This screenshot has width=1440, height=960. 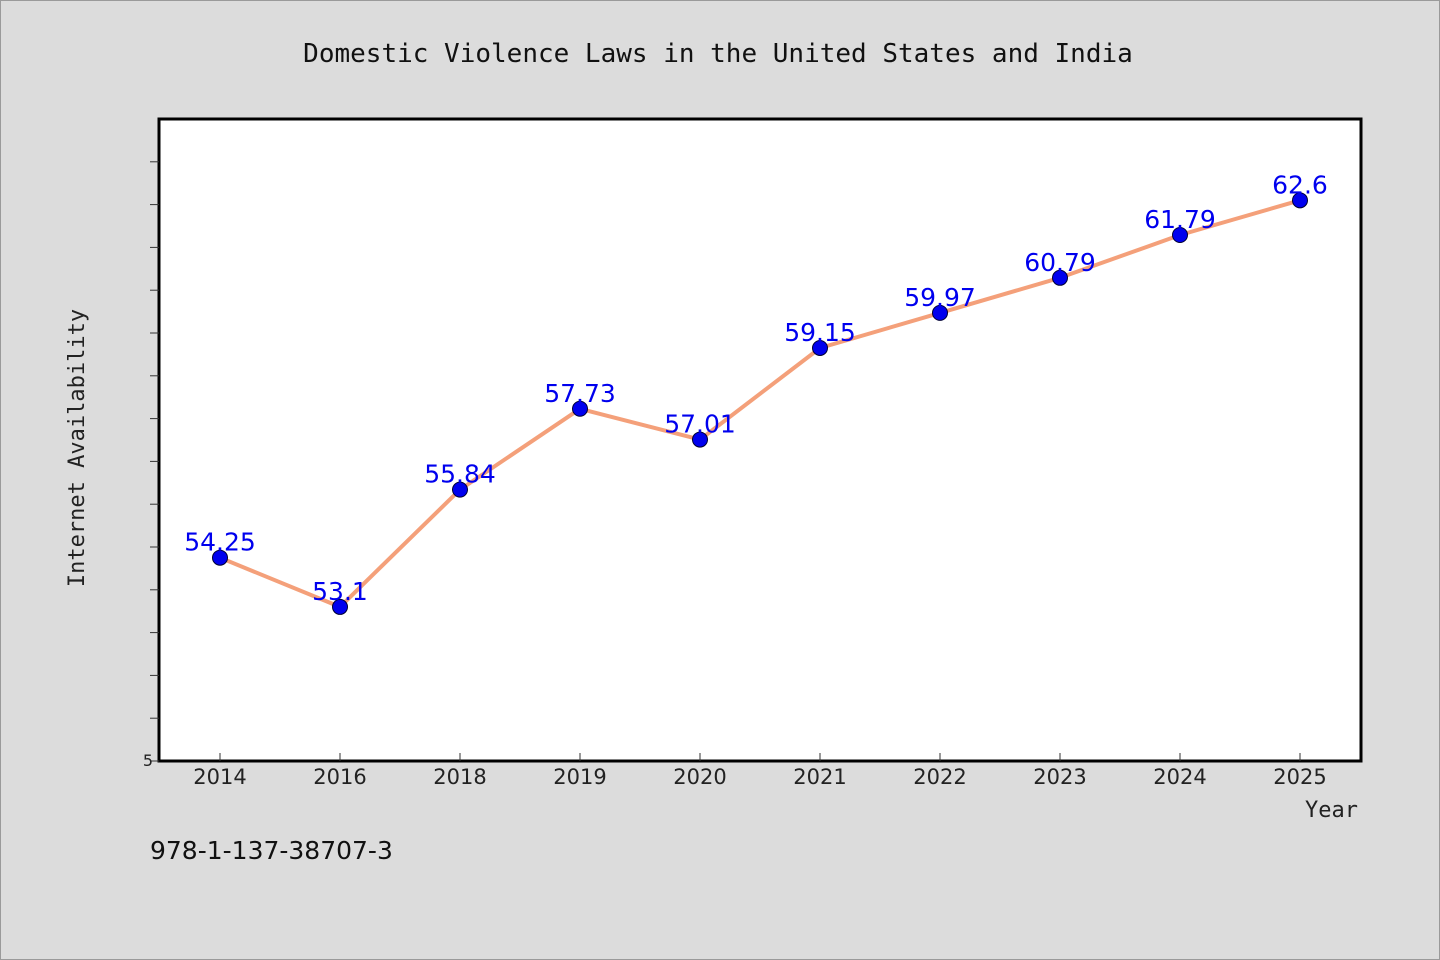 I want to click on x-tick-label: 2025, so click(x=1299, y=777).